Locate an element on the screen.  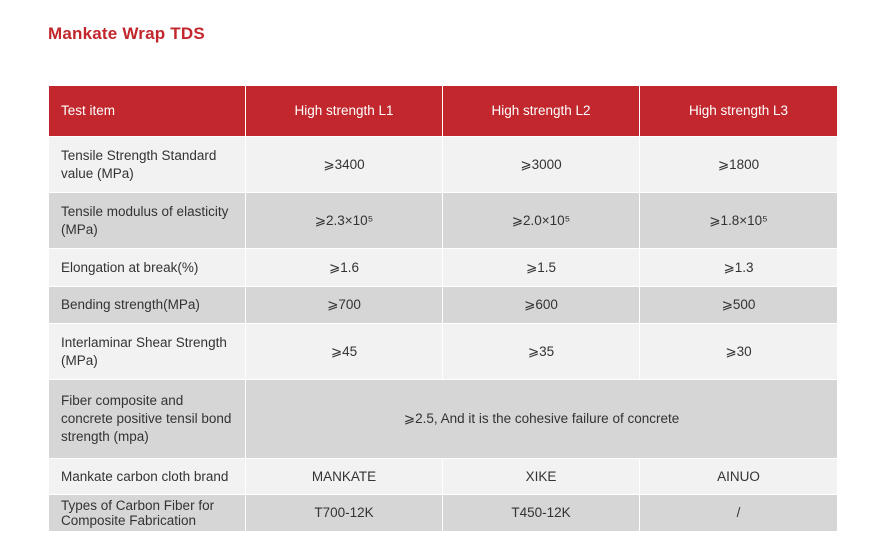
row-label: Interlaminar Shear Strength (MPa) is located at coordinates (147, 351).